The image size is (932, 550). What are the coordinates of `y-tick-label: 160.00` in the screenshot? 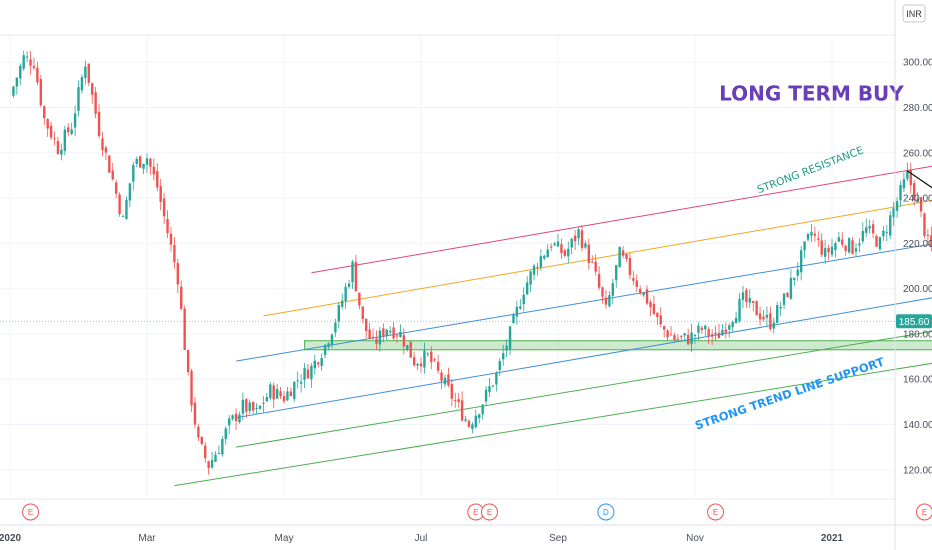 It's located at (917, 380).